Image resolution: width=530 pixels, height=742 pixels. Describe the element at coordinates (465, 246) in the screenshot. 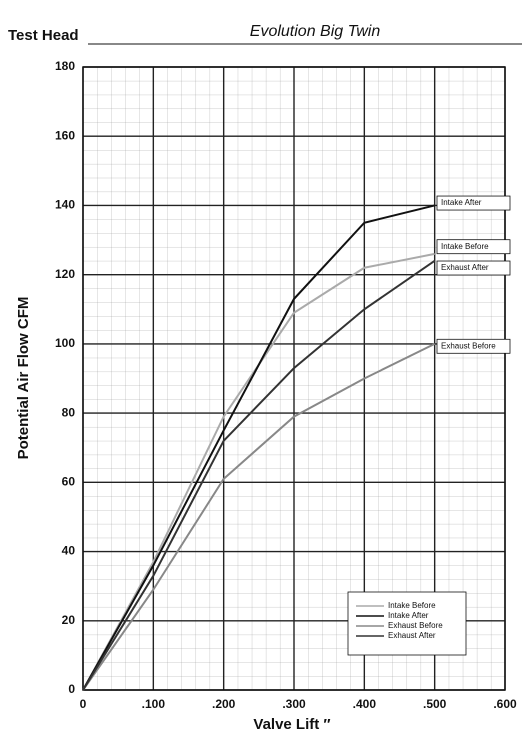

I see `series-annotation: Intake Before` at that location.